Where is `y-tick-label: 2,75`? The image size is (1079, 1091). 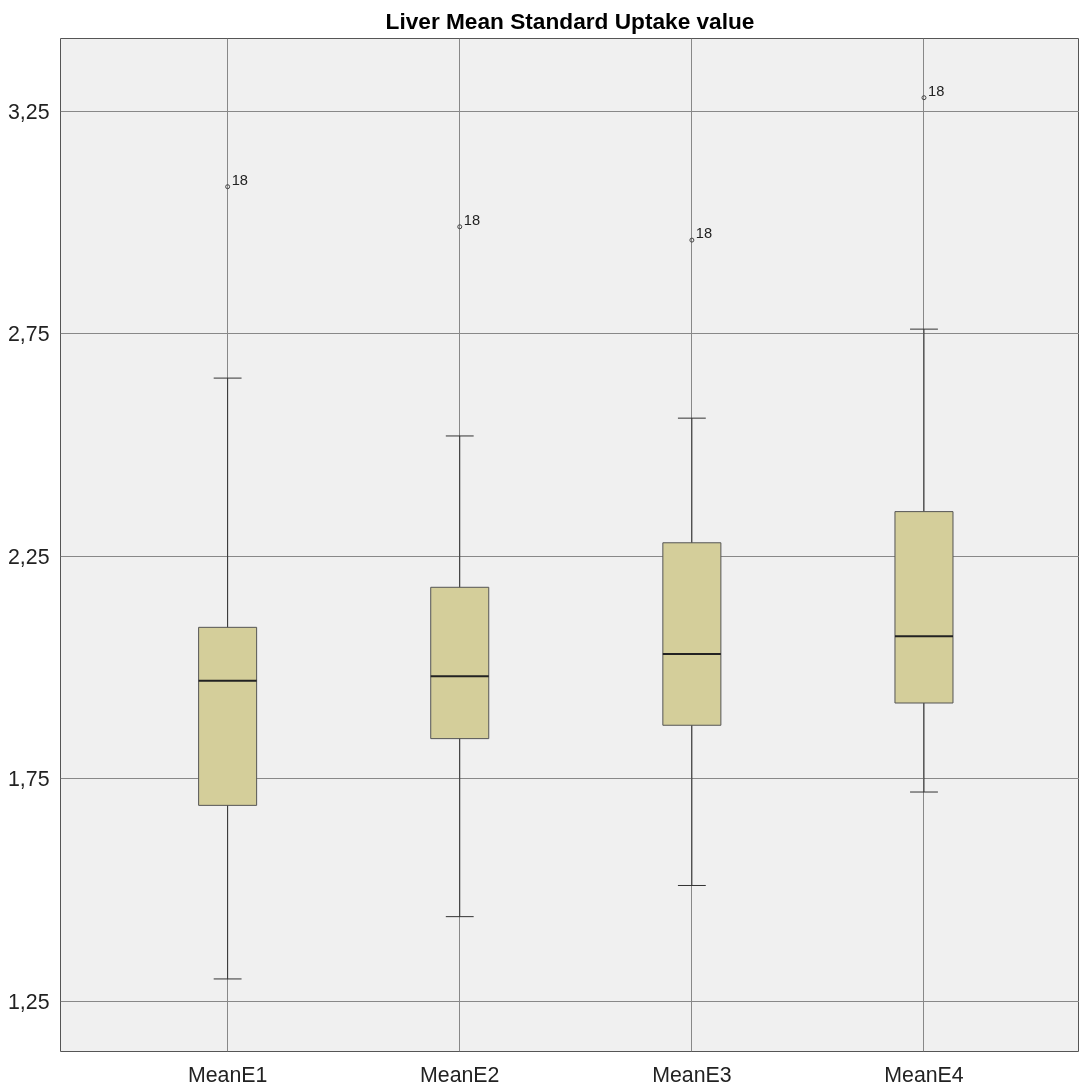
y-tick-label: 2,75 is located at coordinates (28, 334).